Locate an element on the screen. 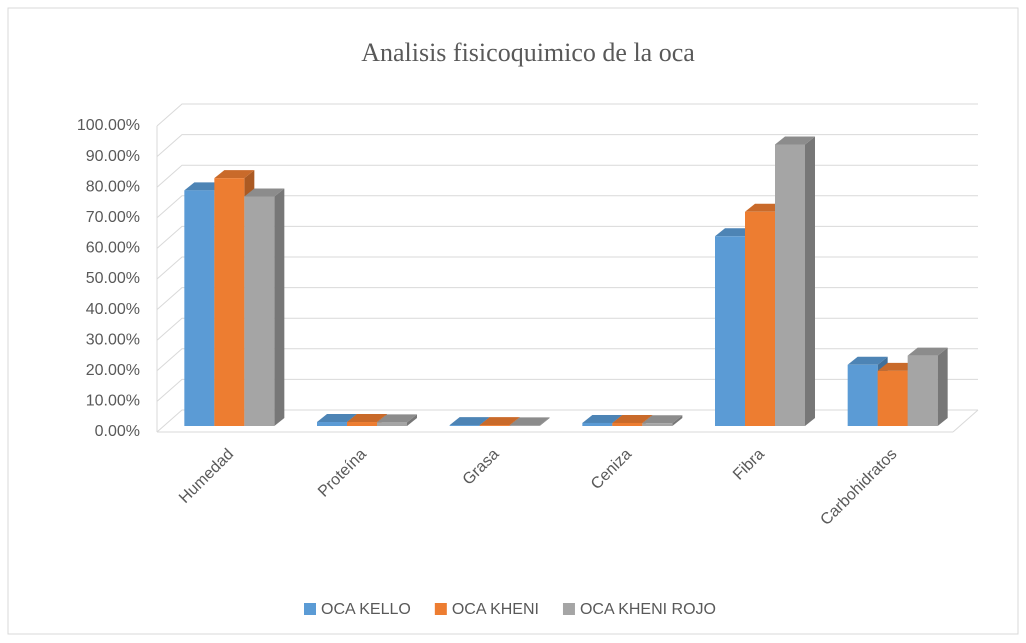  y-tick-label: 60.00% is located at coordinates (113, 248).